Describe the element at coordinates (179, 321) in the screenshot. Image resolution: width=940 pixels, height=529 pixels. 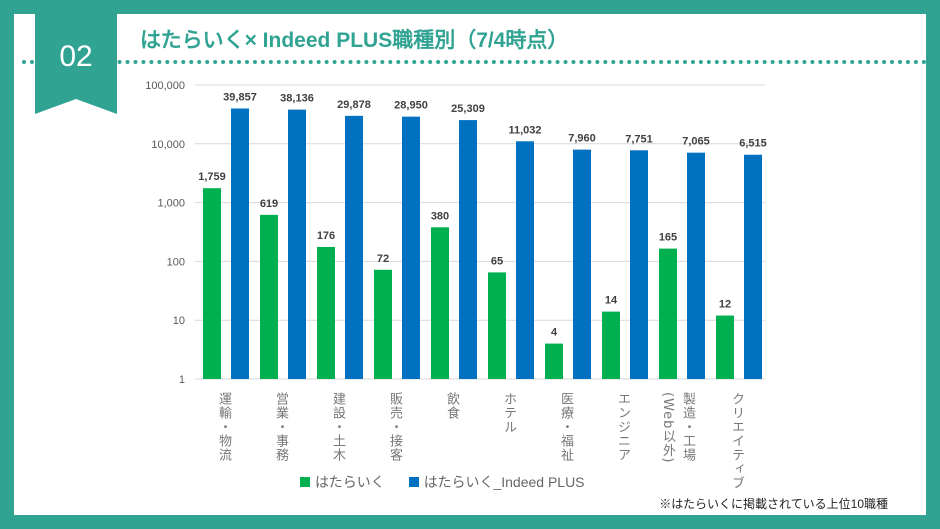
I see `y-tick-label: 10` at that location.